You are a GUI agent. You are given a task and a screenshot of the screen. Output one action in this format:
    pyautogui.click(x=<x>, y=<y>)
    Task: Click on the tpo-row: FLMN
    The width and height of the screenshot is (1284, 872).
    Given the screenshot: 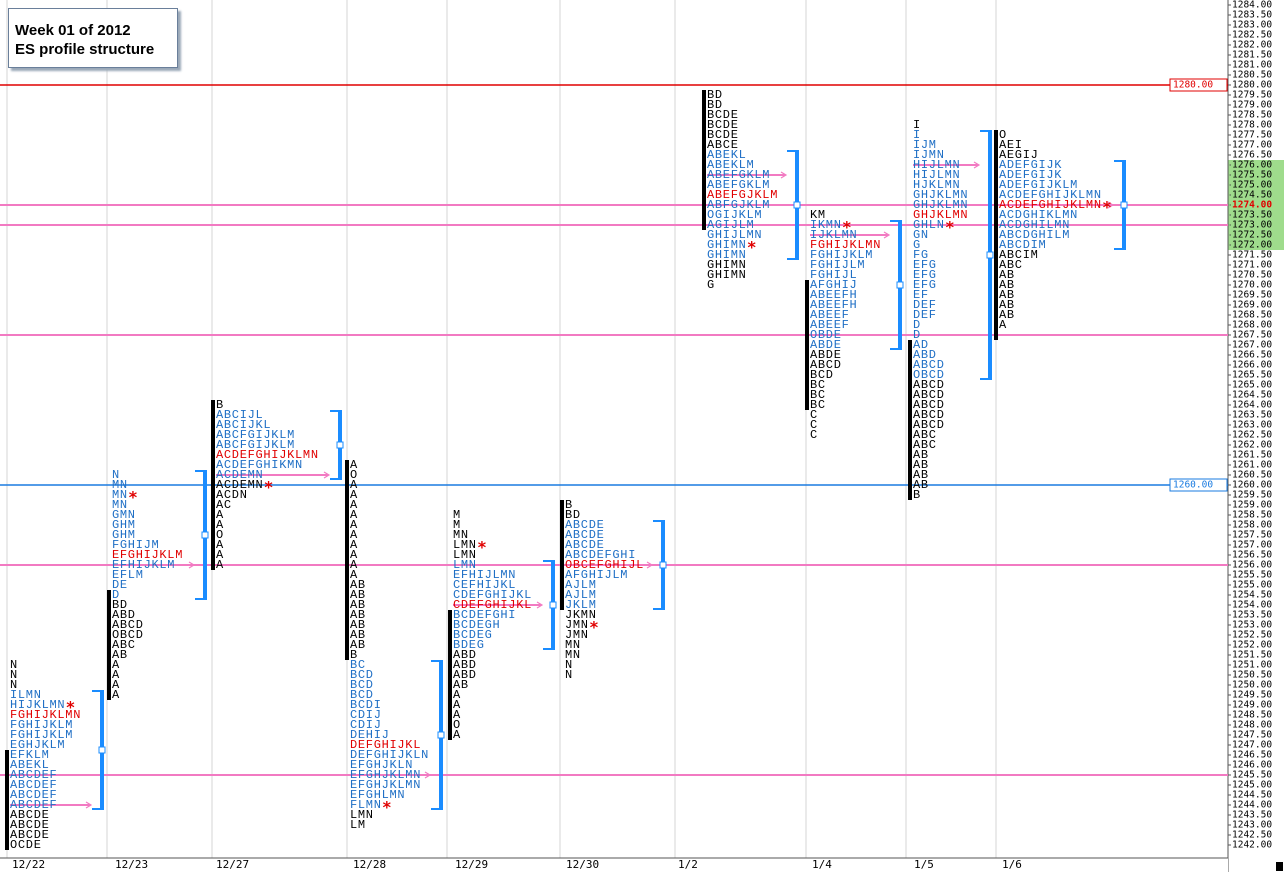 What is the action you would take?
    pyautogui.click(x=366, y=805)
    